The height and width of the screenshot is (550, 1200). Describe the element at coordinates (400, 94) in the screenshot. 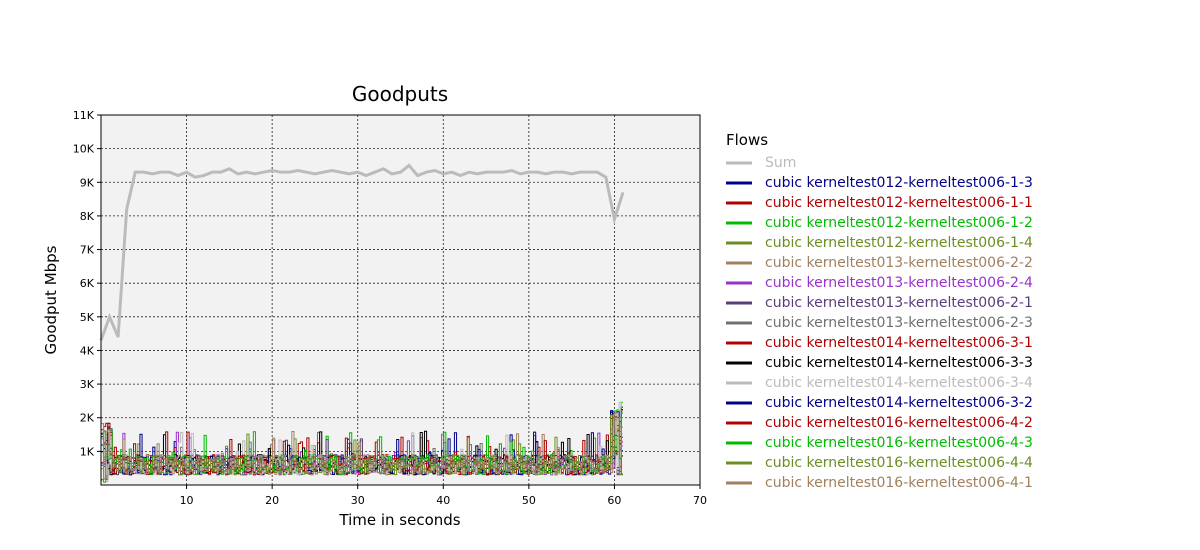

I see `chart-title: Goodputs` at that location.